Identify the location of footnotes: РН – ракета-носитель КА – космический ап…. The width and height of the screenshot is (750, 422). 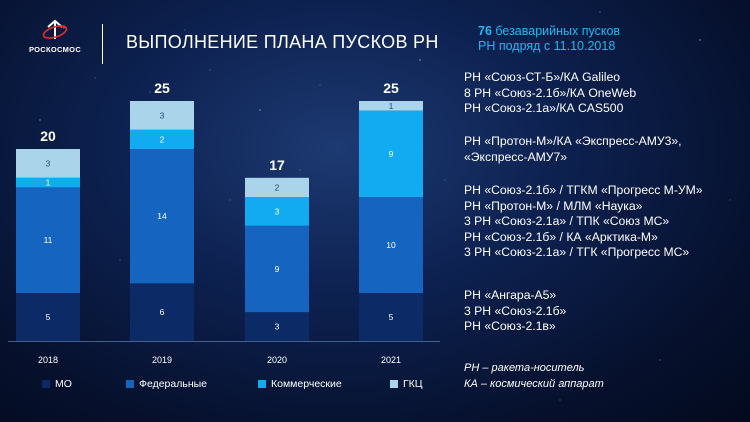
(534, 376).